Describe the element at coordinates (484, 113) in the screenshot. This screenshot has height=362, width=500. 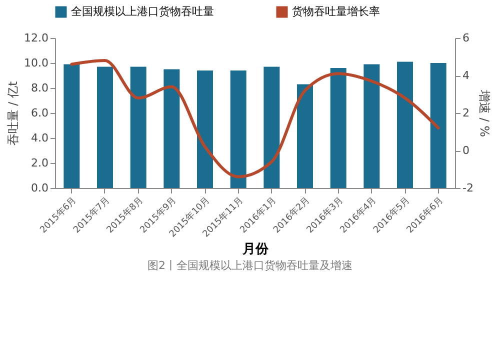
I see `y2-axis-title: 增速 / %` at that location.